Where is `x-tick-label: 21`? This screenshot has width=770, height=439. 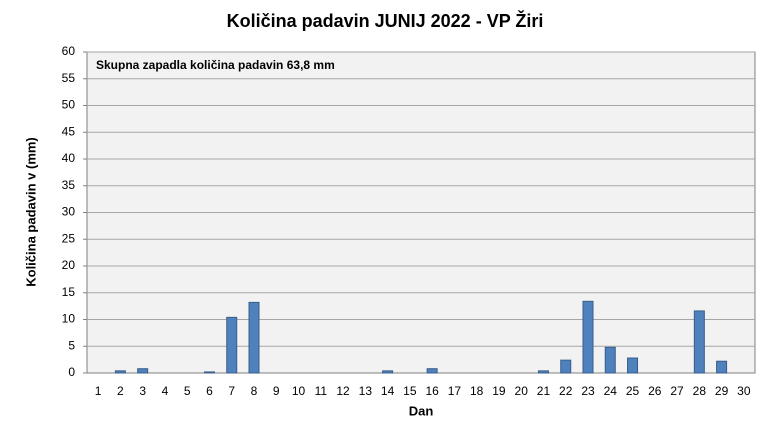 x-tick-label: 21 is located at coordinates (544, 391).